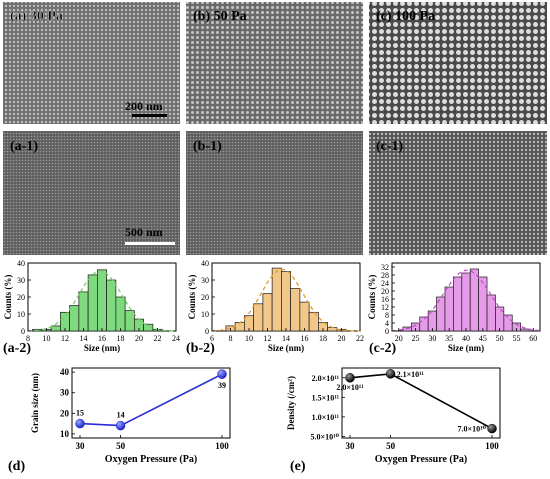 This screenshot has height=479, width=550. Describe the element at coordinates (144, 232) in the screenshot. I see `scale-bar-label-500nm: 500 nm` at that location.